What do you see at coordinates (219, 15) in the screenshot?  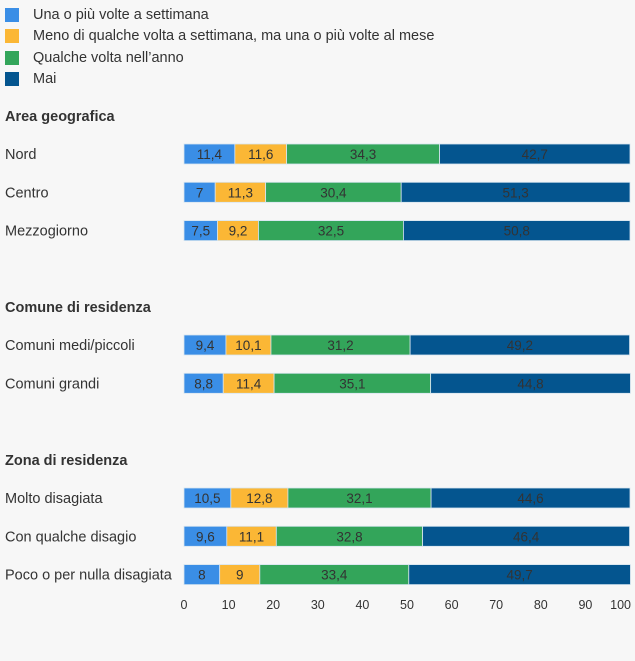 I see `legend-item: Una o più volte a settimana` at bounding box center [219, 15].